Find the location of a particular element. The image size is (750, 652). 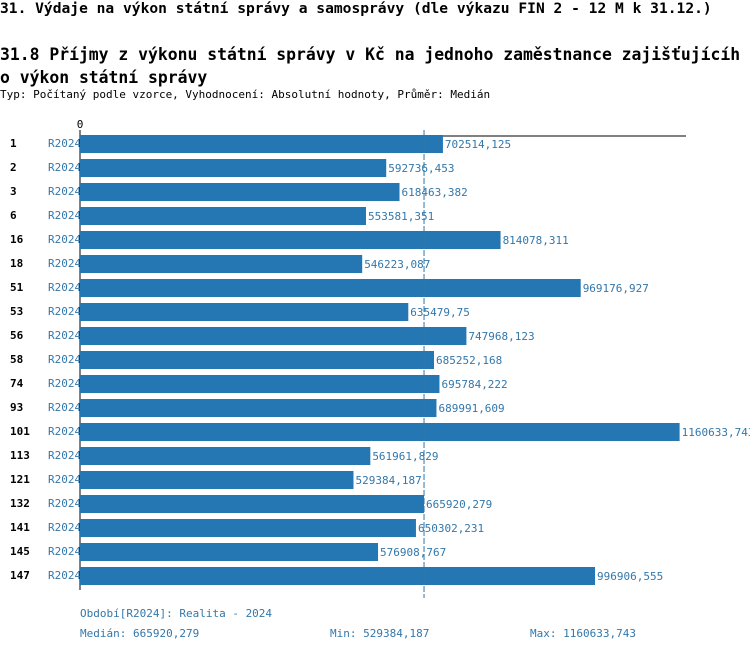

category-label: 1 is located at coordinates (13, 143).